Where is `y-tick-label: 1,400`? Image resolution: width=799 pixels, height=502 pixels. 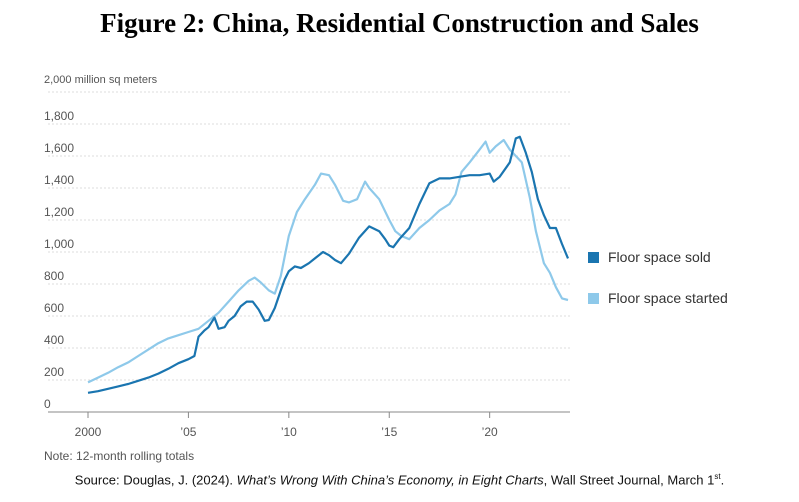
y-tick-label: 1,400 is located at coordinates (59, 180).